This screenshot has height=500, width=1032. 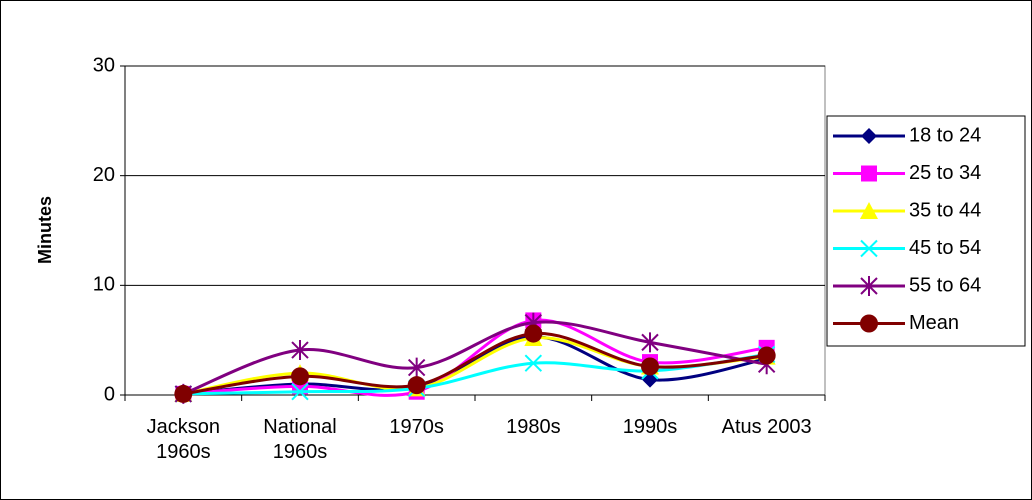 What do you see at coordinates (934, 323) in the screenshot?
I see `legend-label: Mean` at bounding box center [934, 323].